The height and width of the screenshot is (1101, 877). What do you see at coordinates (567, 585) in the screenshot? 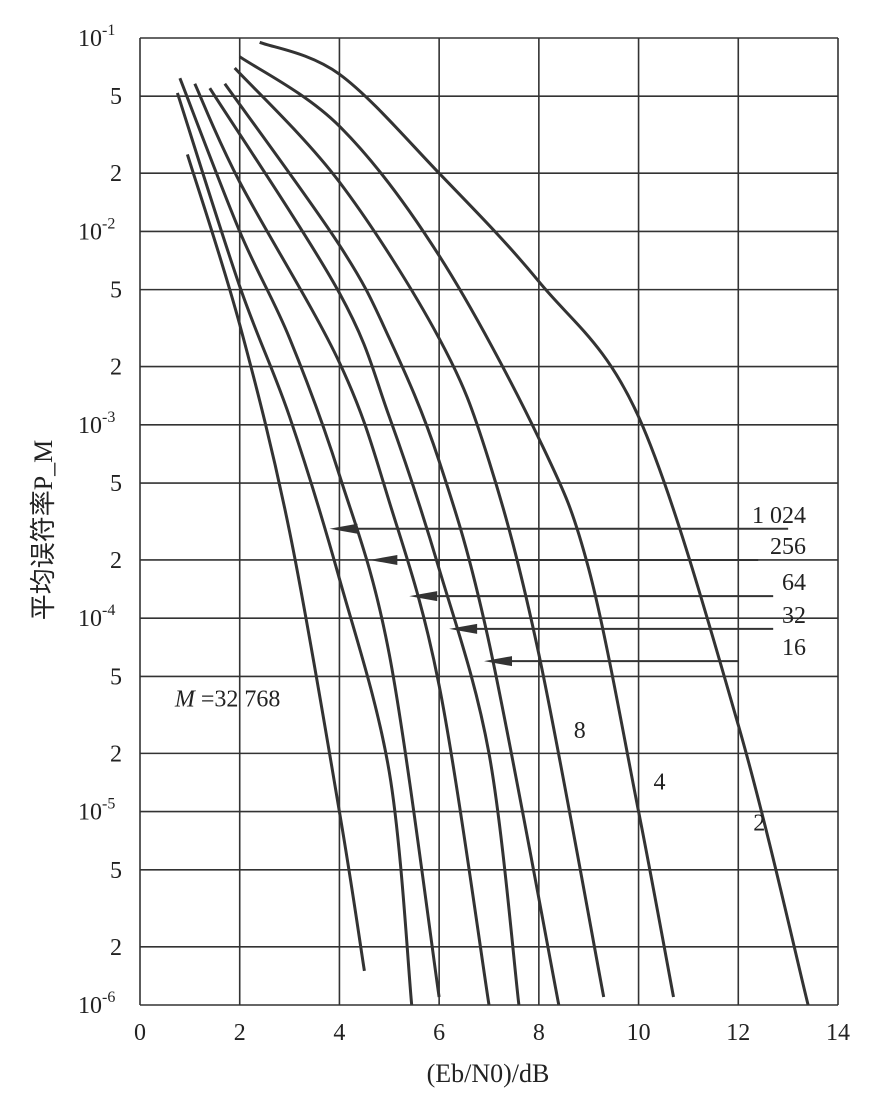
I see `curve-callouts: 1 024 256 64 32 16` at bounding box center [567, 585].